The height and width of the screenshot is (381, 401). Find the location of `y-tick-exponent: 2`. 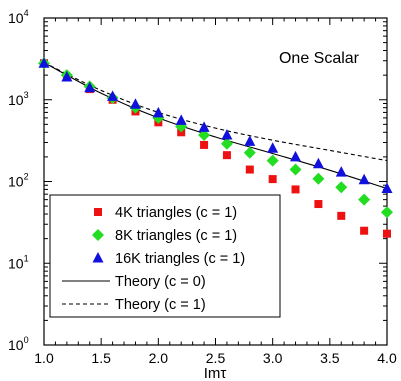

y-tick-exponent: 2 is located at coordinates (26, 177).